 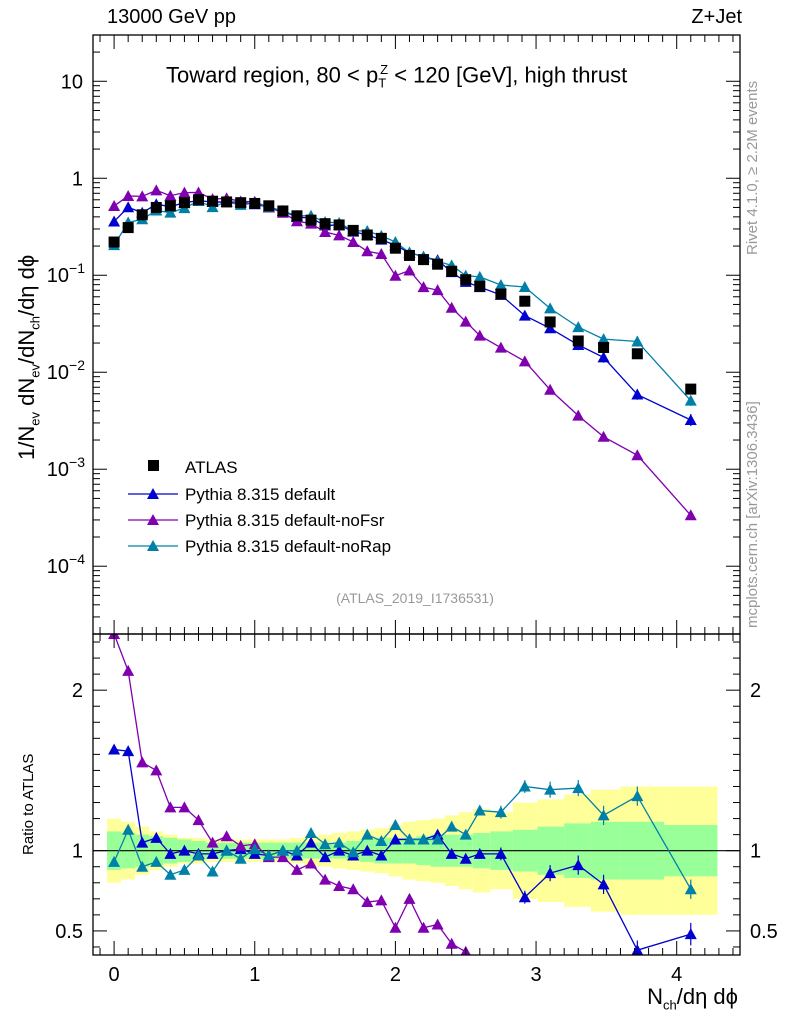 I want to click on x-tick-label: 1, so click(x=254, y=975).